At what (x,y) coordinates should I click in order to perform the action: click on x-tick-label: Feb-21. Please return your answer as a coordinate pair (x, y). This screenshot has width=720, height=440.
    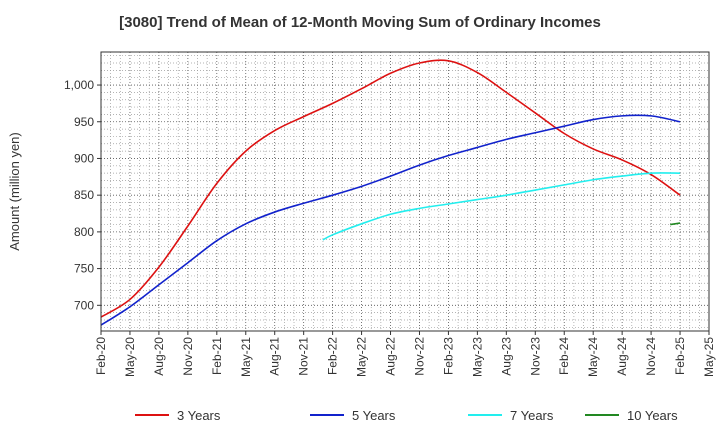
    Looking at the image, I should click on (217, 356).